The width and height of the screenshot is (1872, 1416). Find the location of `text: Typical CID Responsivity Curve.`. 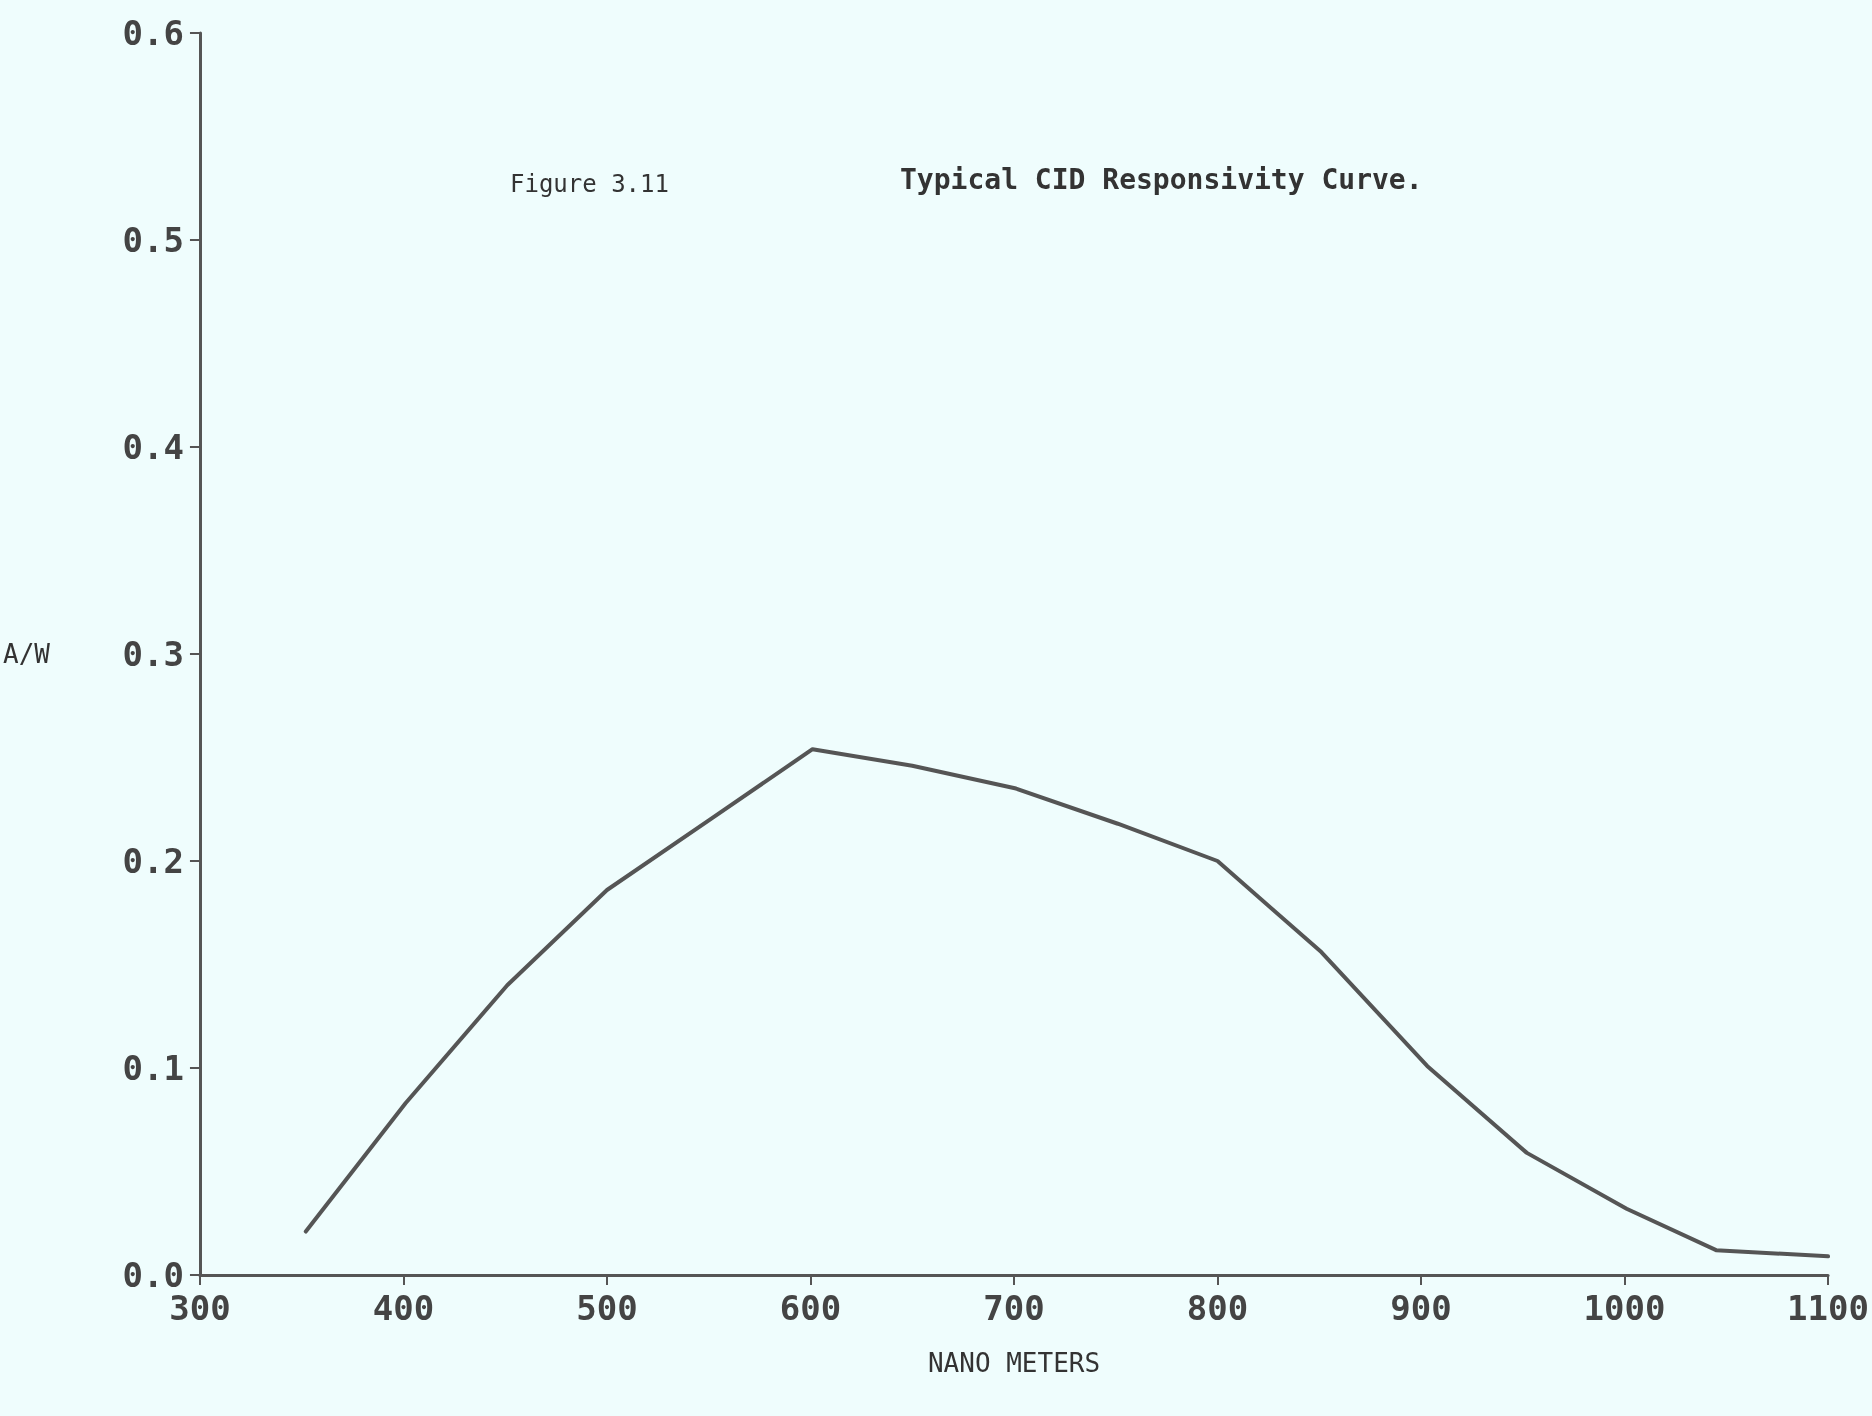

text: Typical CID Responsivity Curve. is located at coordinates (1161, 179).